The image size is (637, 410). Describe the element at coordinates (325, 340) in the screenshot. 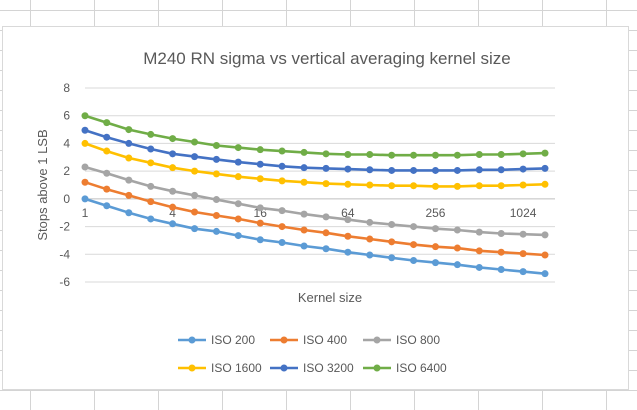

I see `legend-label: ISO 400` at that location.